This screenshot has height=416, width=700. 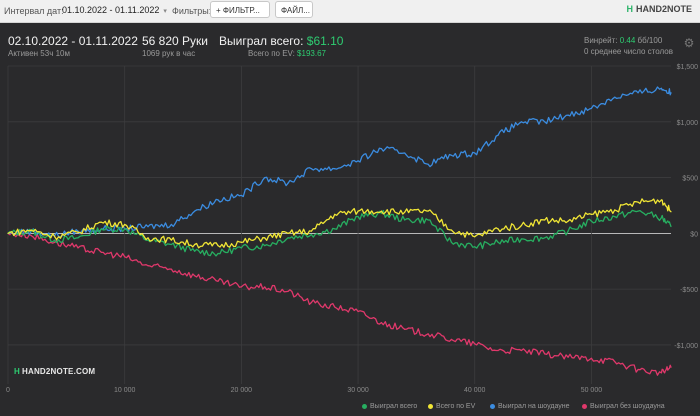 I want to click on winrate: Винрейт: 0.44 бб/100, so click(x=623, y=40).